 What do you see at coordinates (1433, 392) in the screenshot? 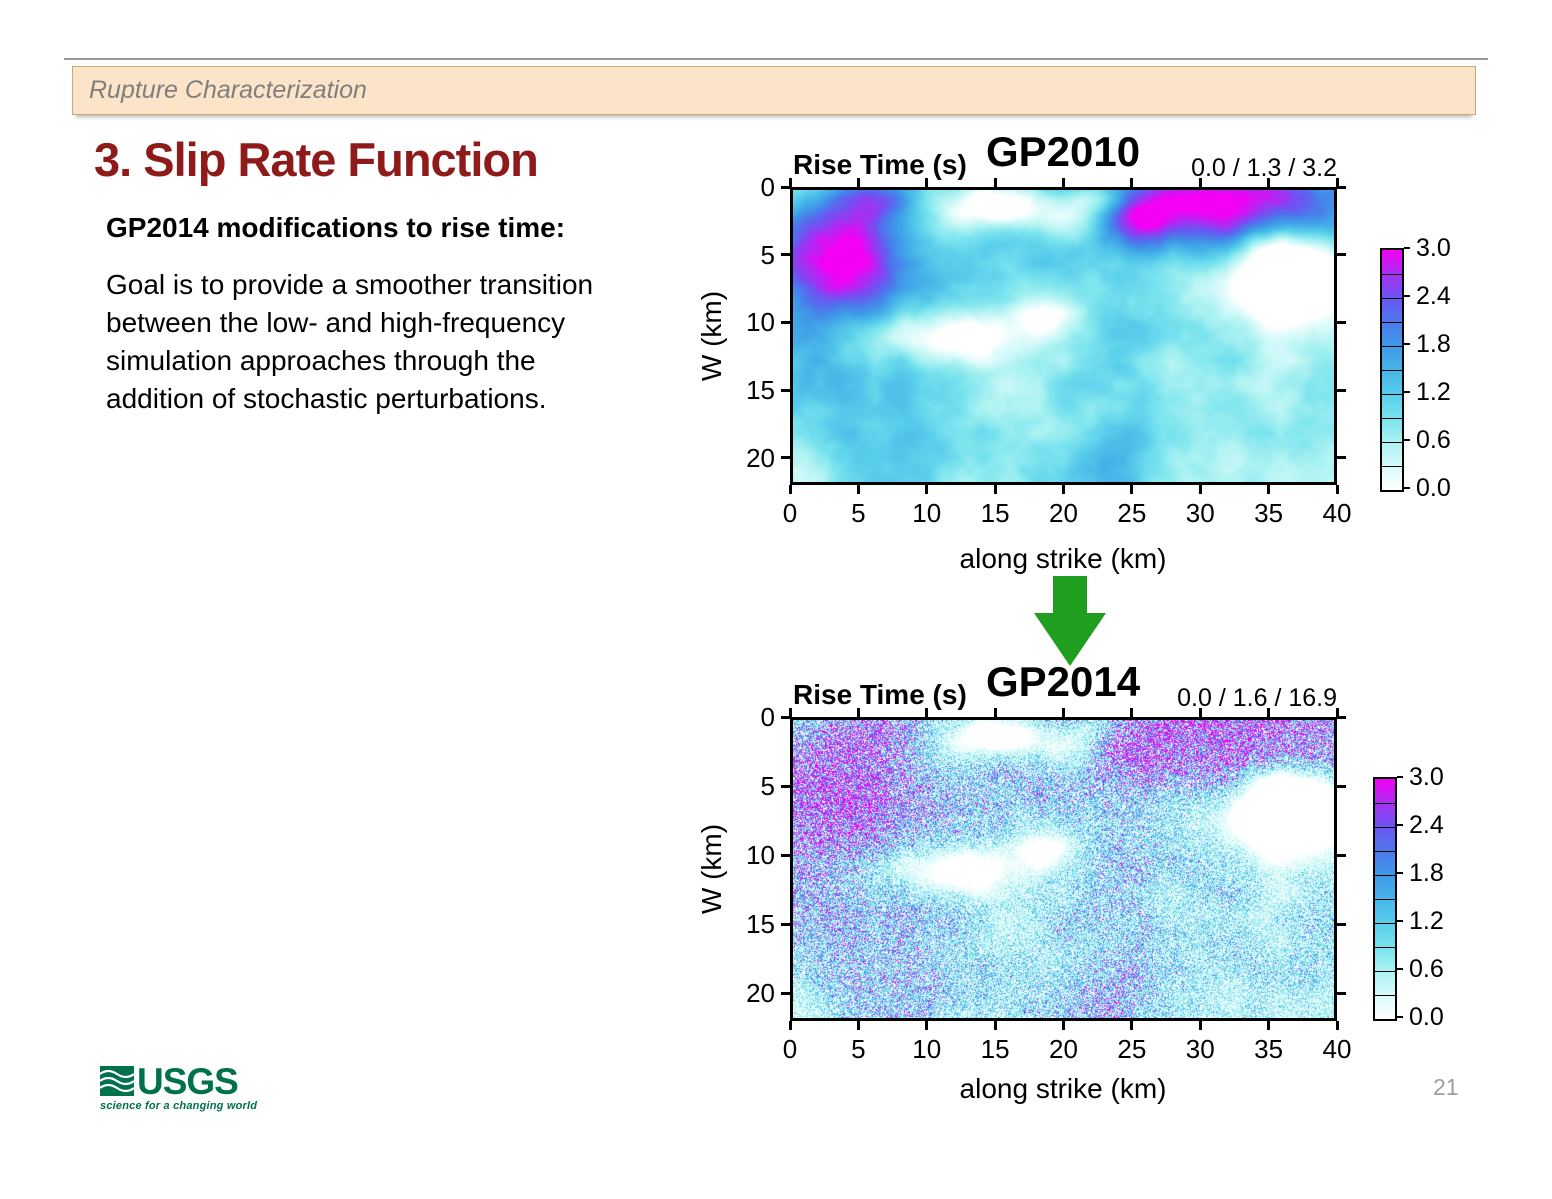
I see `colorbar-tick-label: 1.2` at bounding box center [1433, 392].